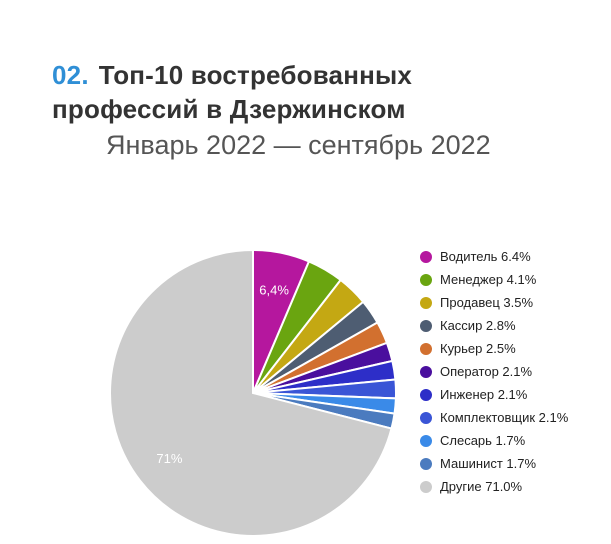  I want to click on title-line-2: профессий в Дзержинском, so click(229, 109).